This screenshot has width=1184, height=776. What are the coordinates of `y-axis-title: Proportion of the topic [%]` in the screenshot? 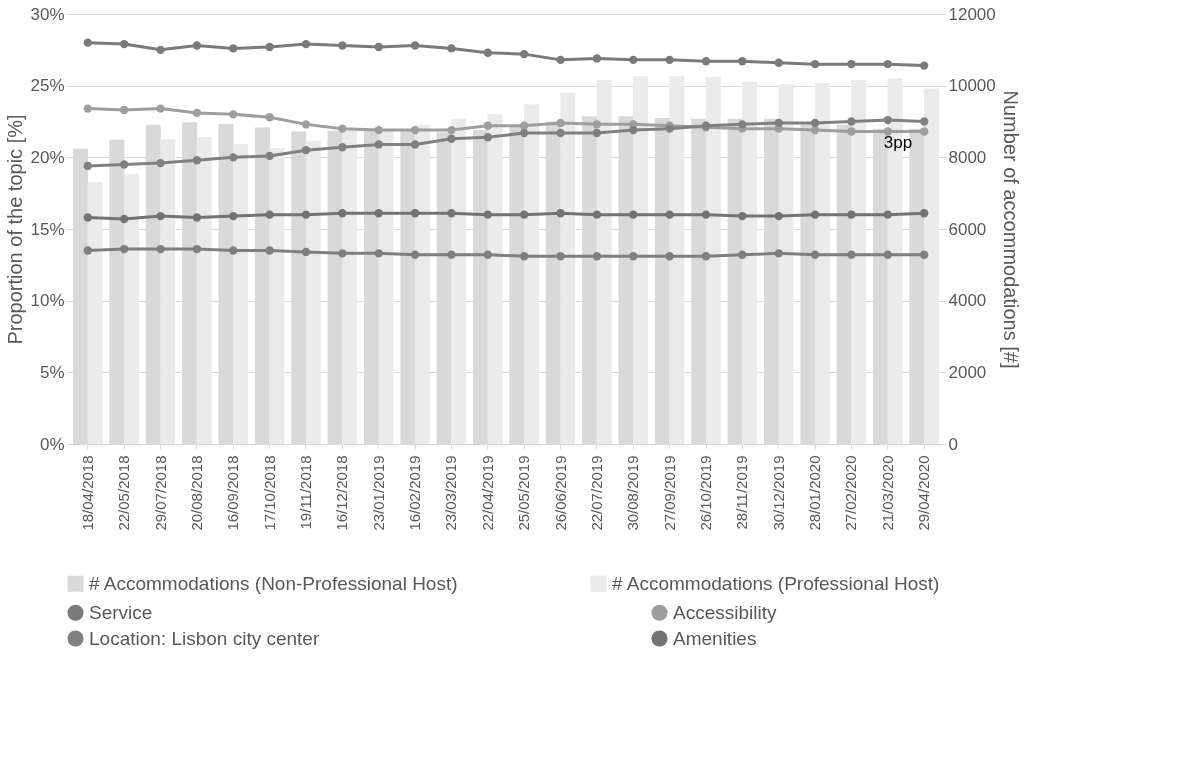 It's located at (15, 229).